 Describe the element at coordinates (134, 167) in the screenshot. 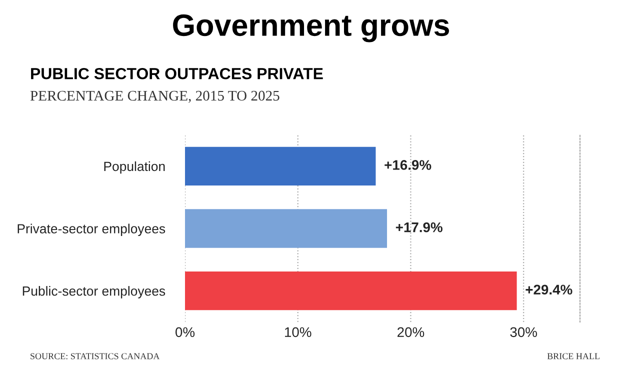

I see `y-tick-label: Population` at that location.